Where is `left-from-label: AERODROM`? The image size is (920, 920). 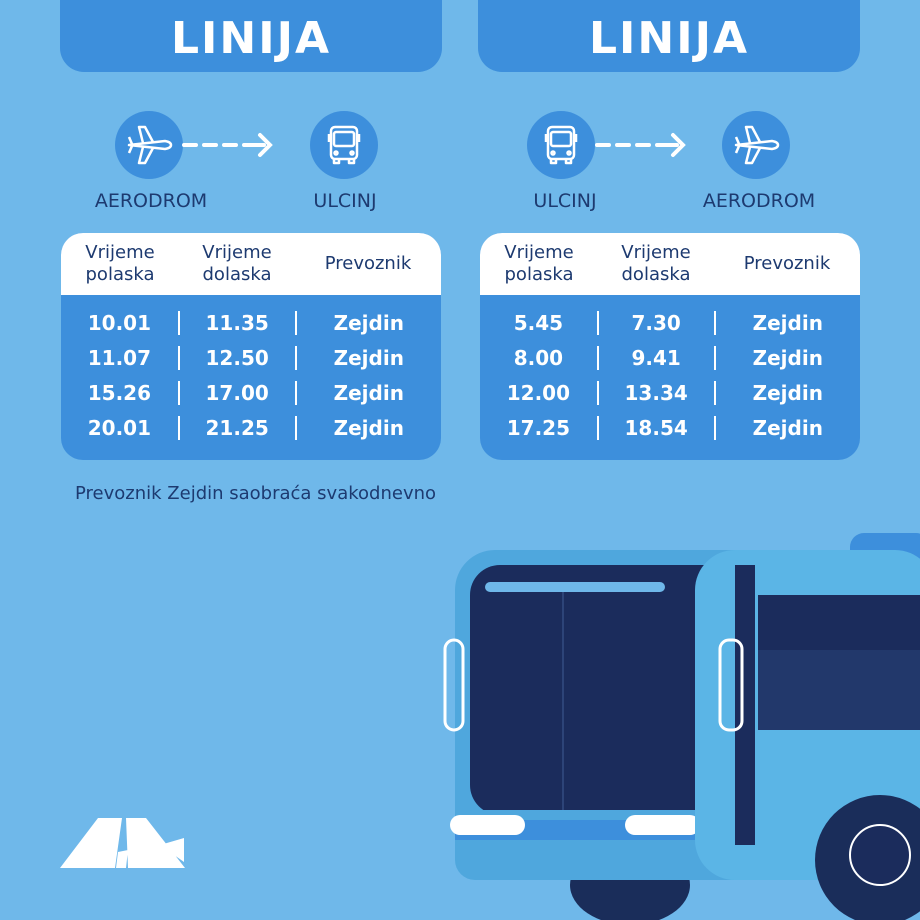 left-from-label: AERODROM is located at coordinates (151, 201).